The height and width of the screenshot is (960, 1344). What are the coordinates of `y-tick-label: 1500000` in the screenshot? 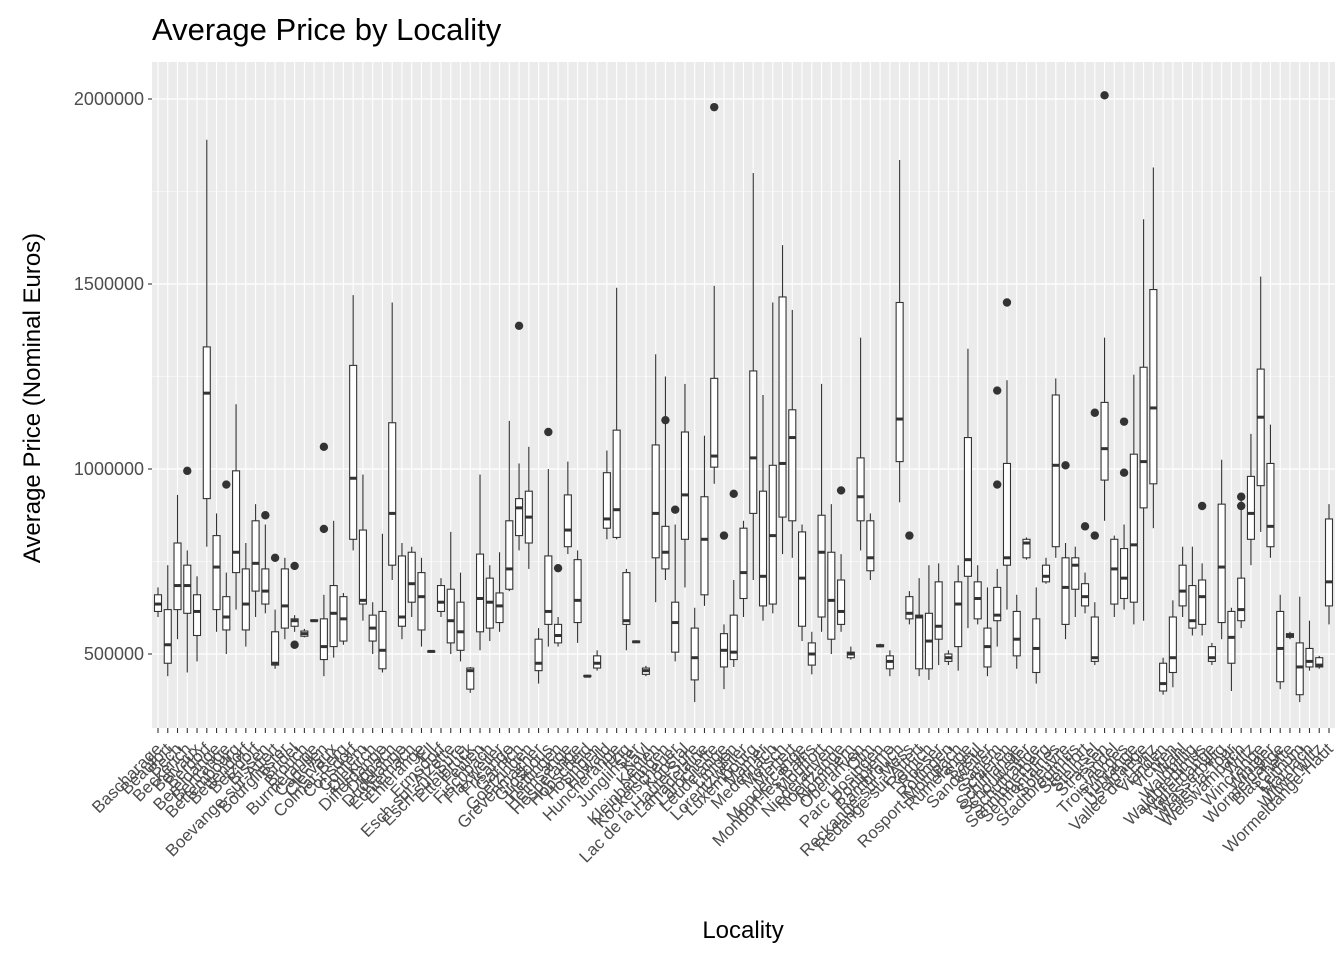 It's located at (109, 284).